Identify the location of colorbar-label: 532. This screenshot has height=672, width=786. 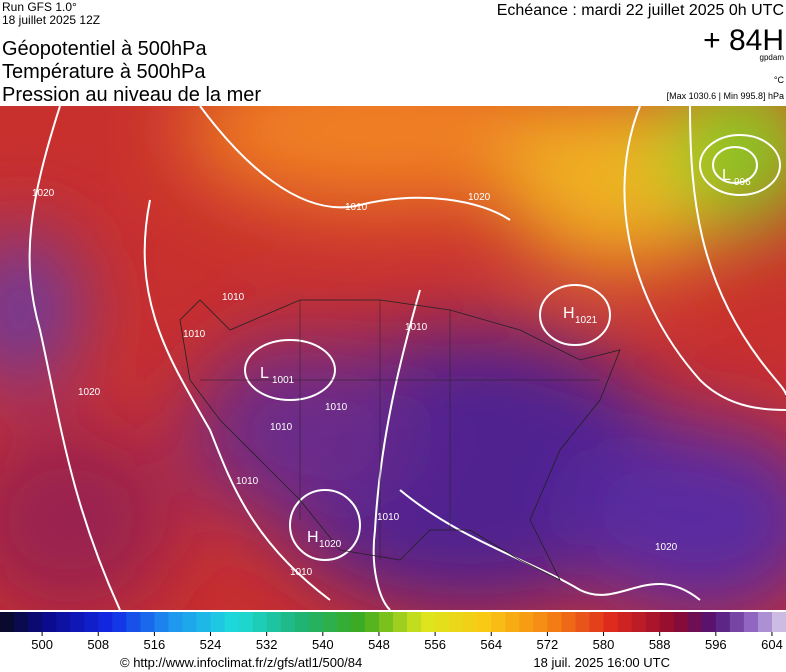
(267, 644).